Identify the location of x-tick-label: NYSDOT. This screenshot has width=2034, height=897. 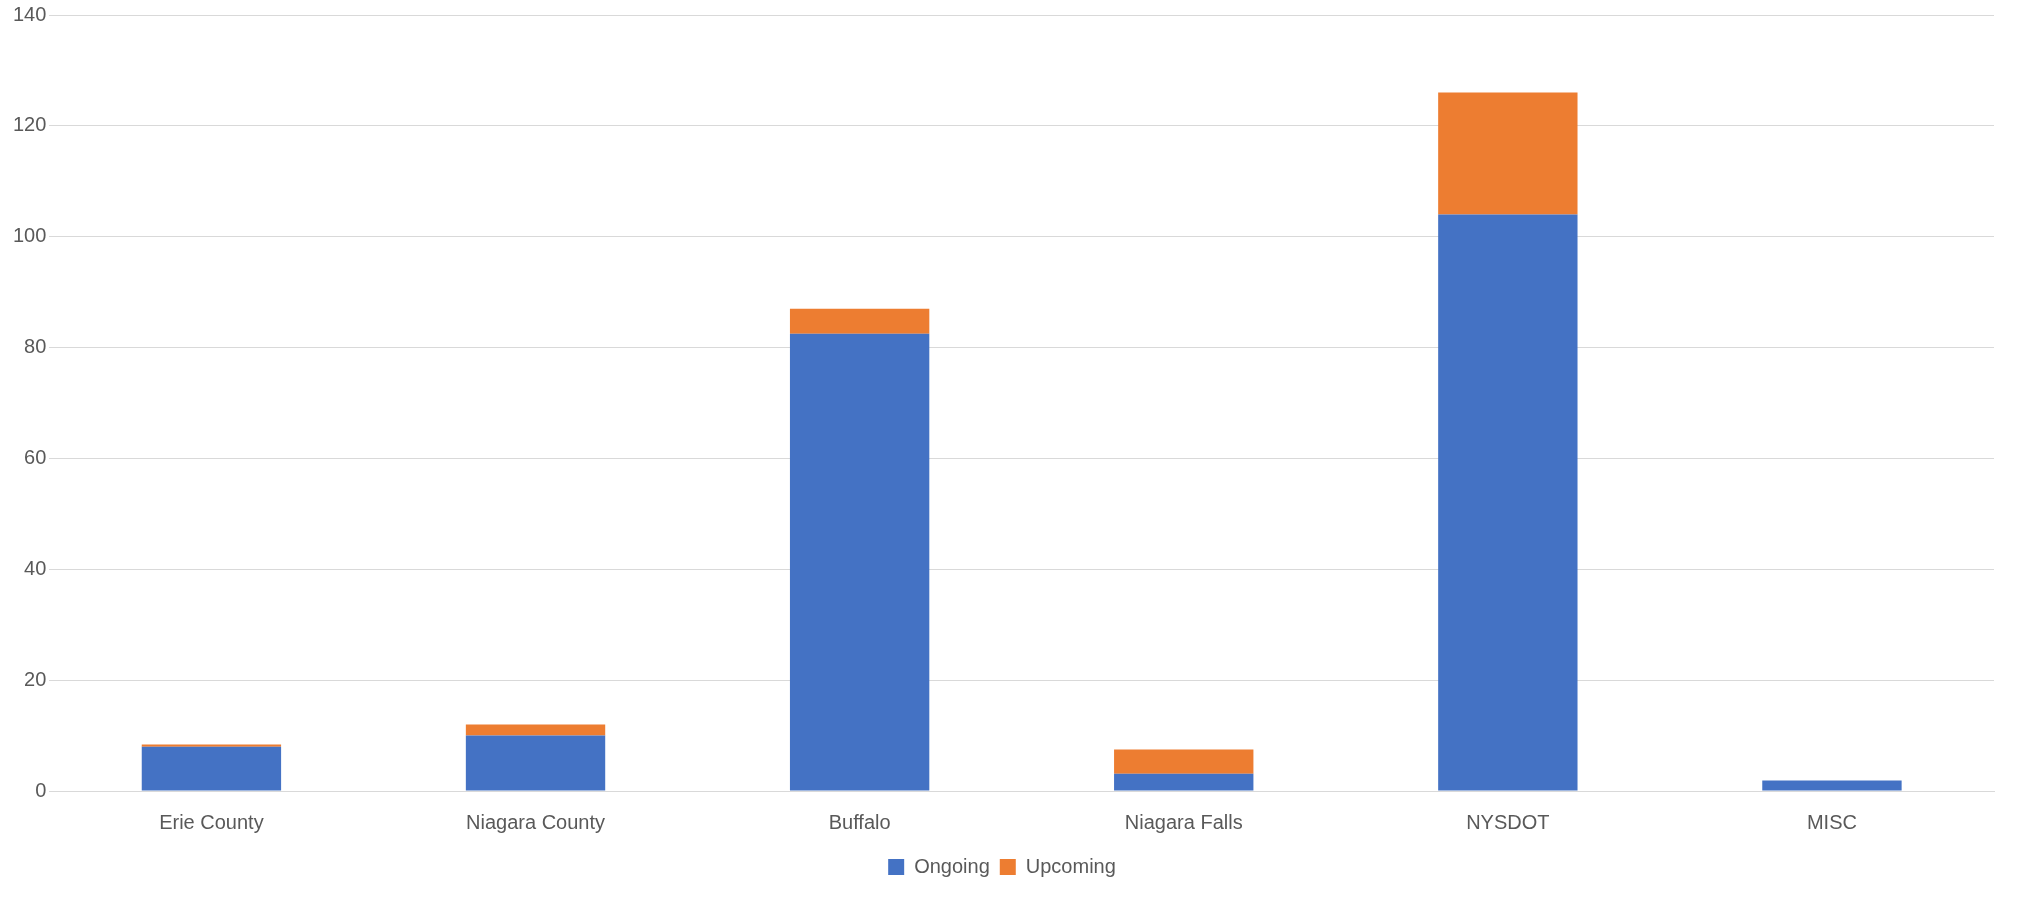
(1508, 821).